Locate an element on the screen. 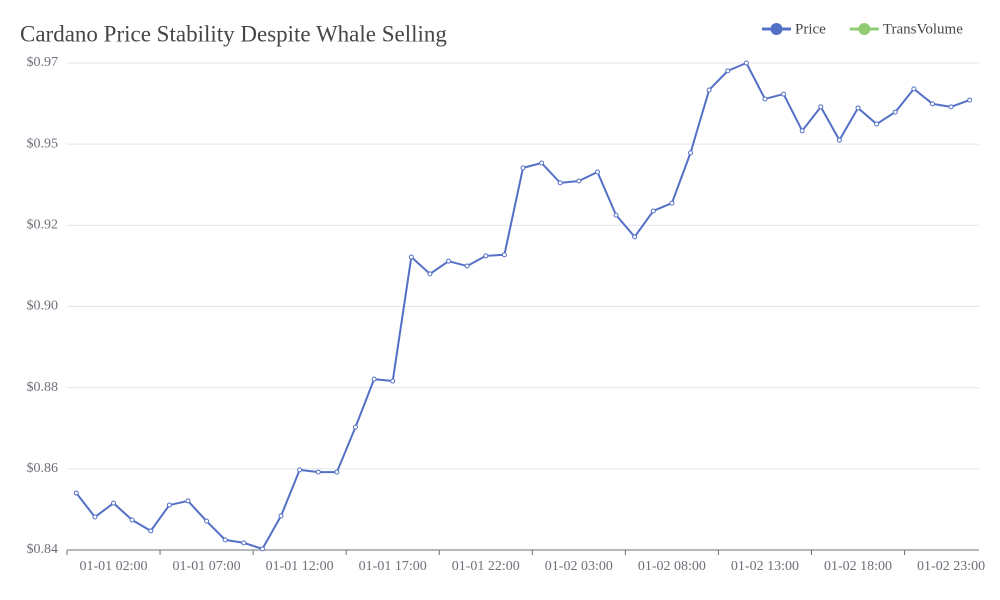 Image resolution: width=1000 pixels, height=600 pixels. legend: Price TransVolume is located at coordinates (862, 29).